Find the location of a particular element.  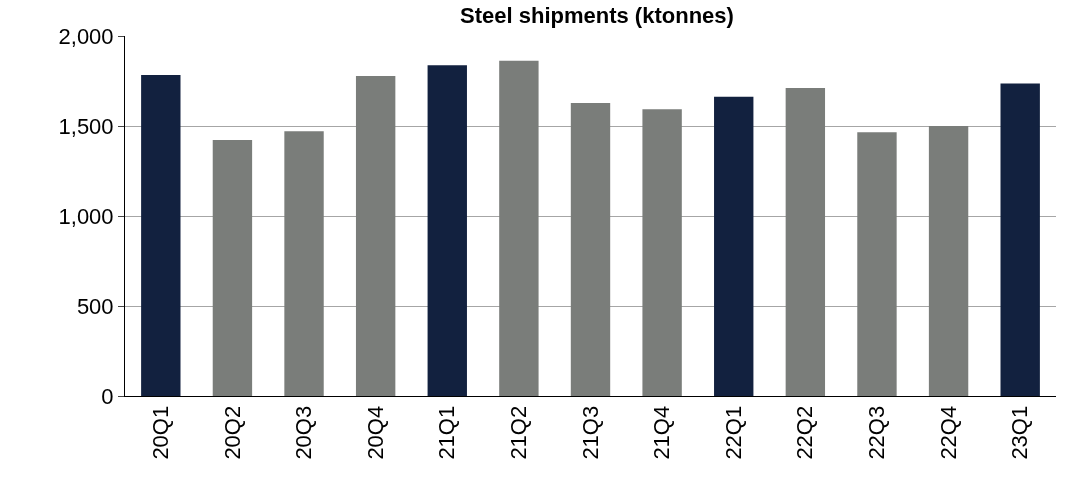

y-tick-label: 1,000 is located at coordinates (86, 216).